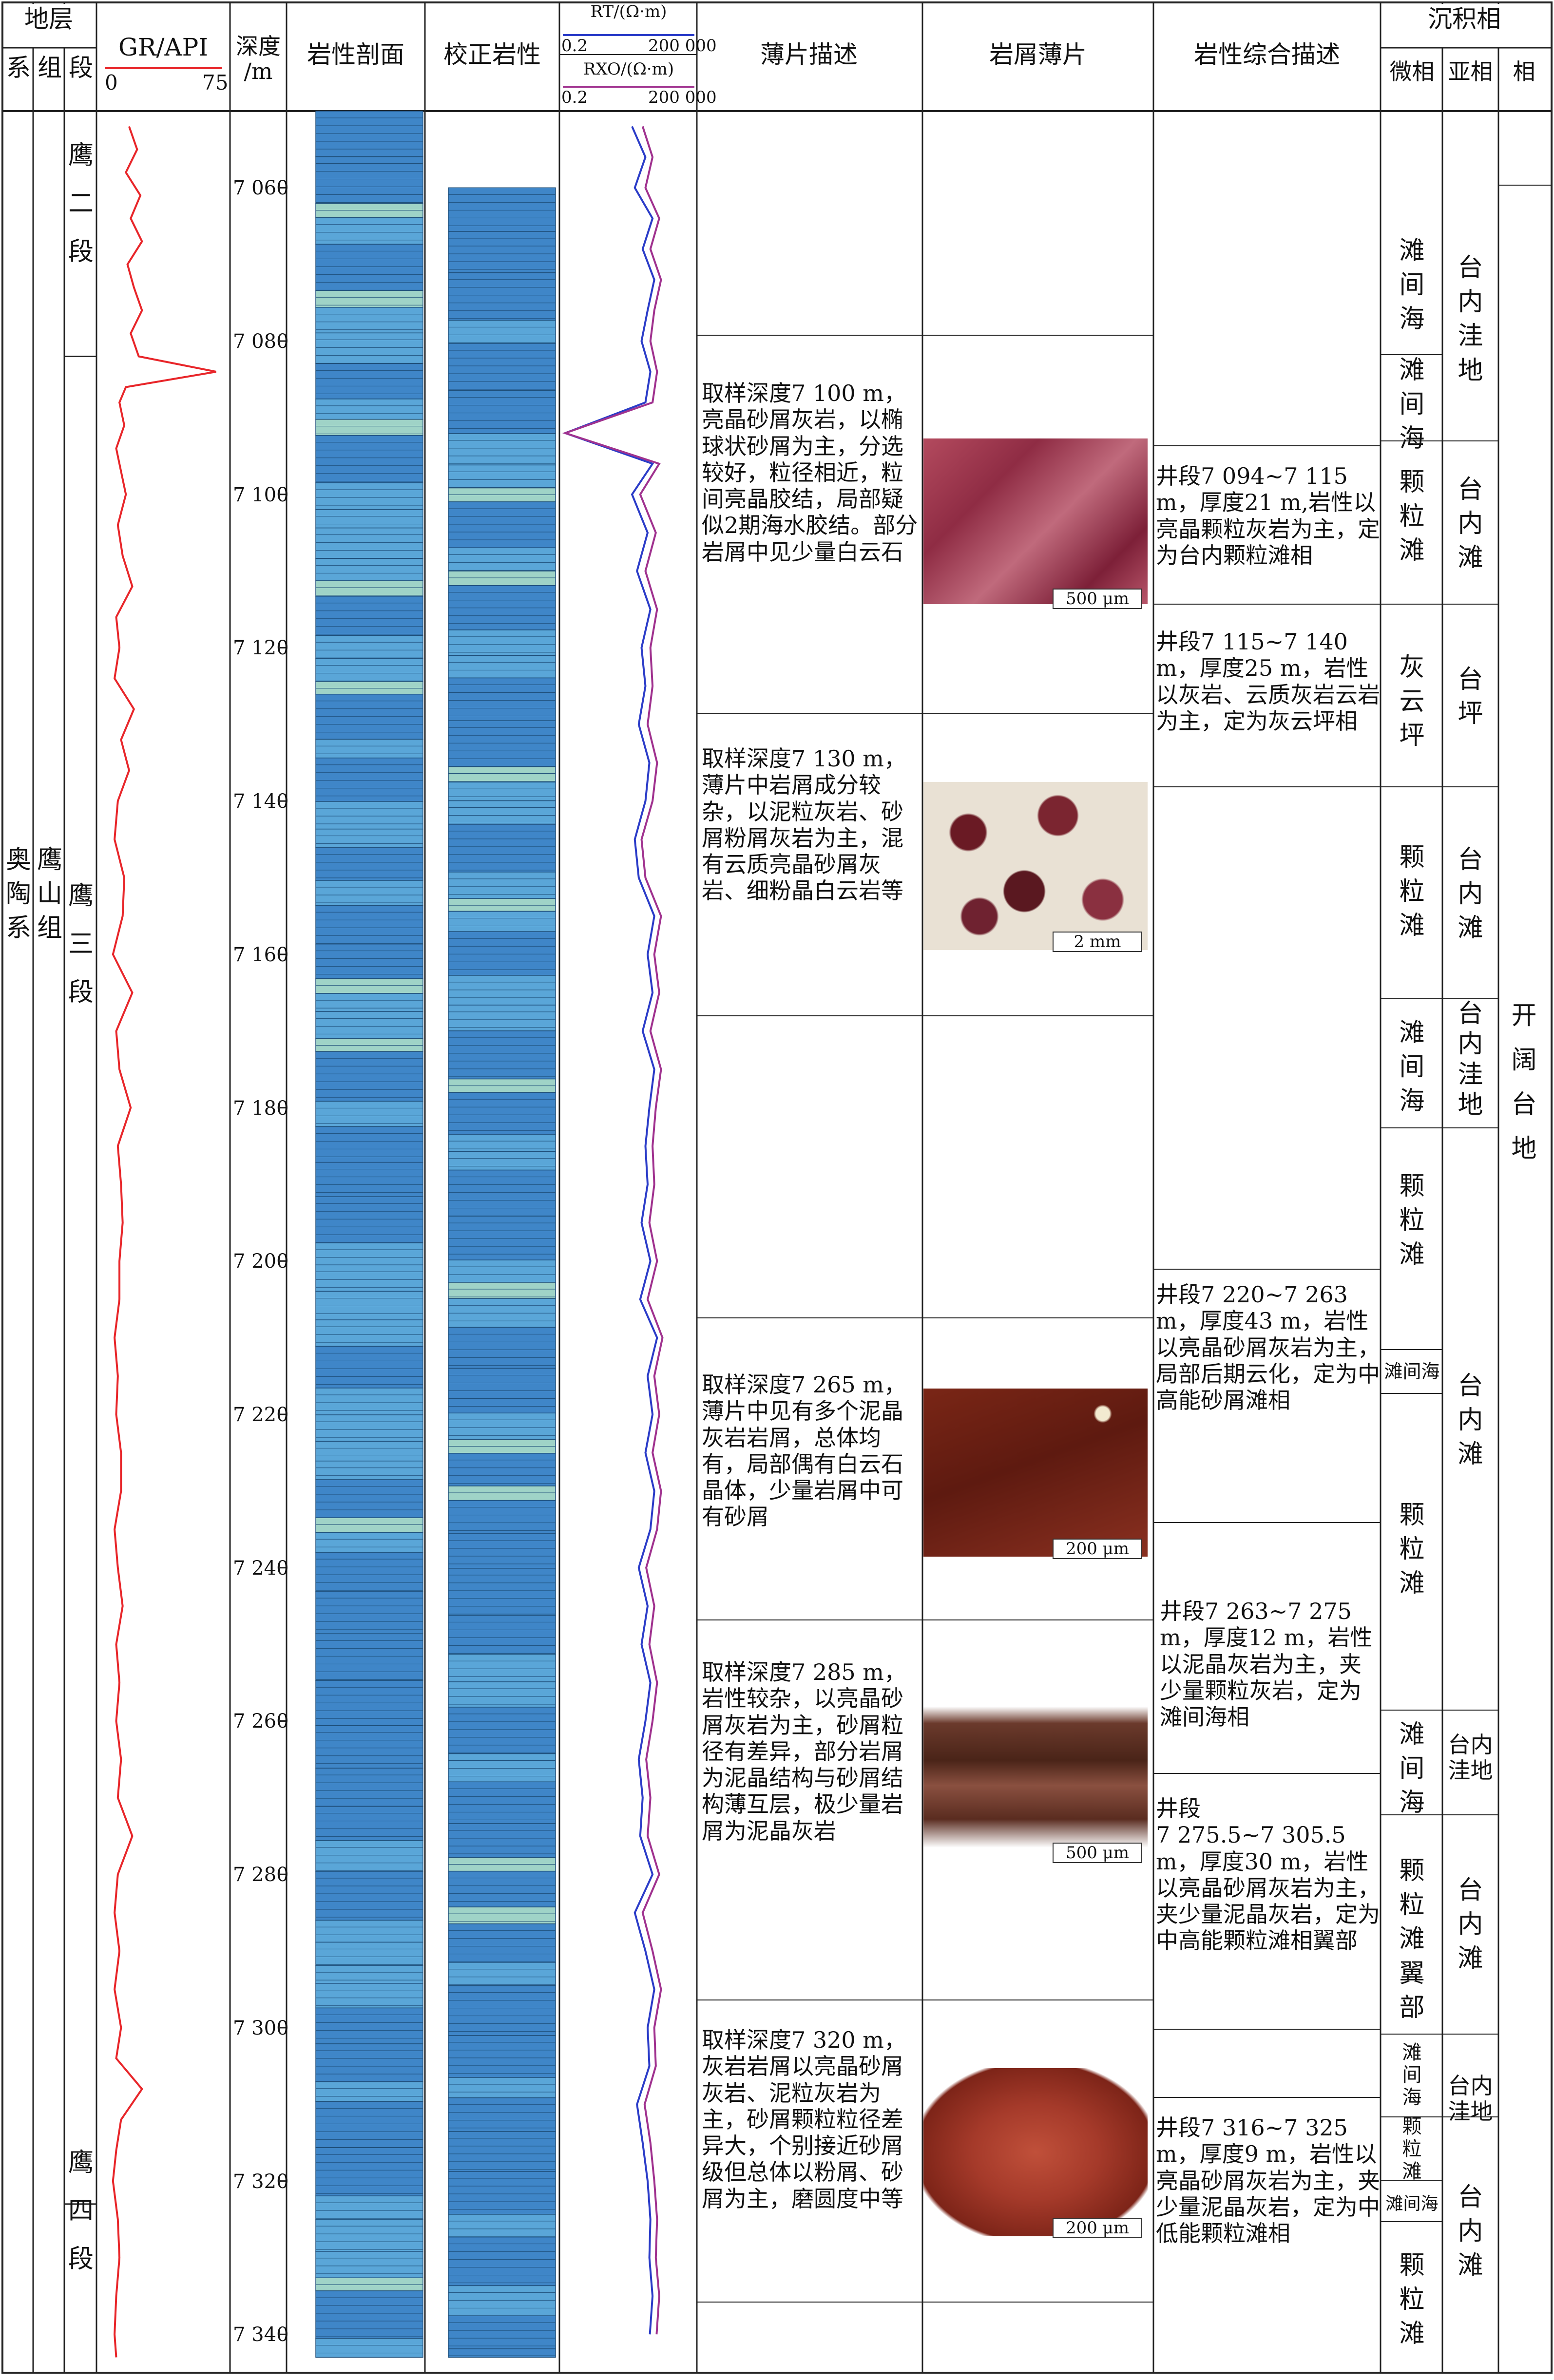 The width and height of the screenshot is (1554, 2380). Describe the element at coordinates (1097, 1853) in the screenshot. I see `scale-bar-label: 500 μm` at that location.